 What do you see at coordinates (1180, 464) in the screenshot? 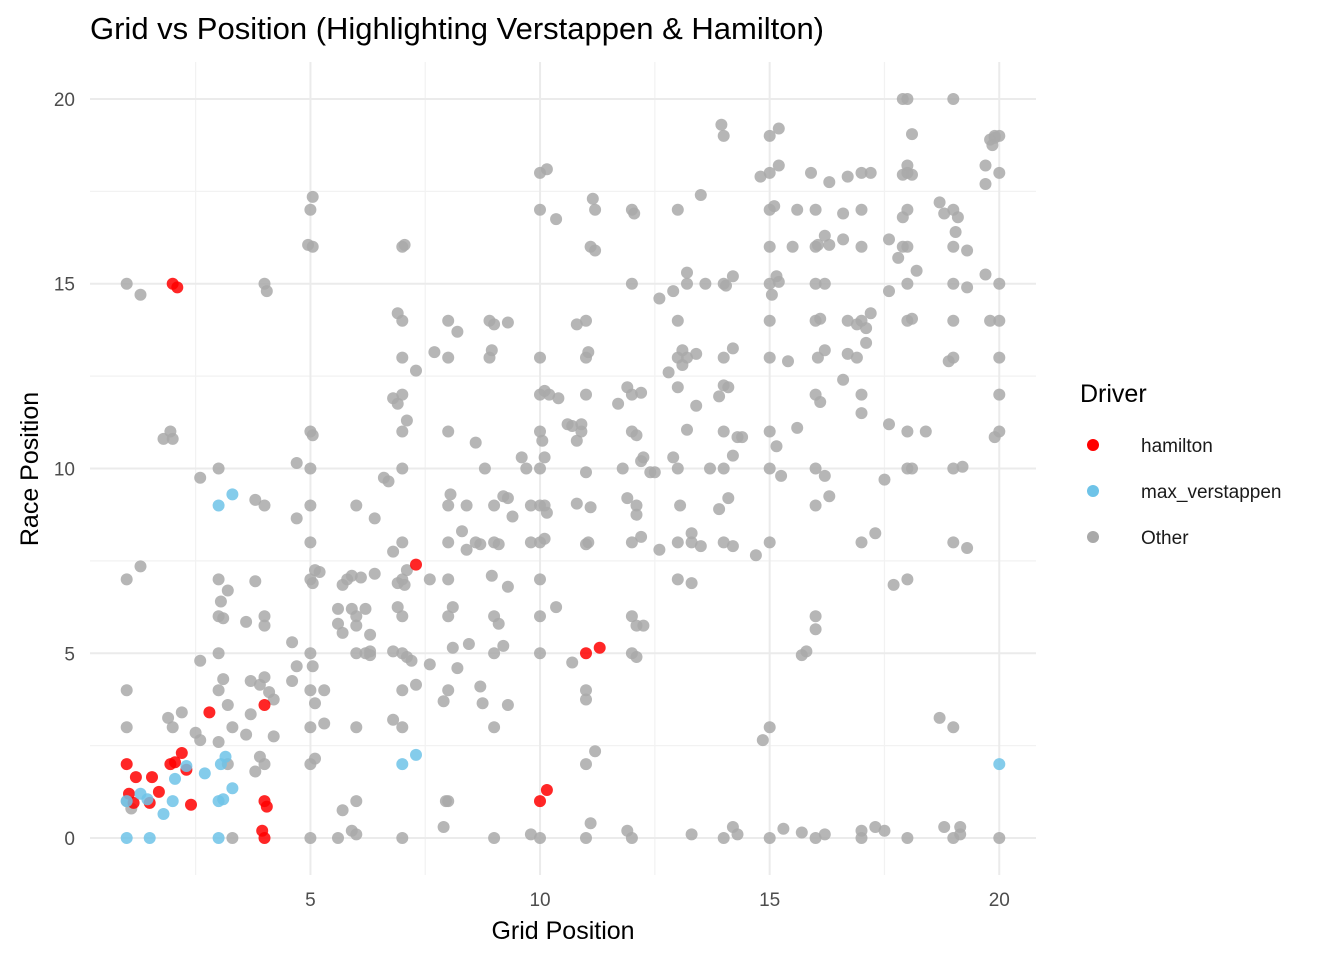
I see `legend: Driver hamilton max_verstappen Other` at bounding box center [1180, 464].